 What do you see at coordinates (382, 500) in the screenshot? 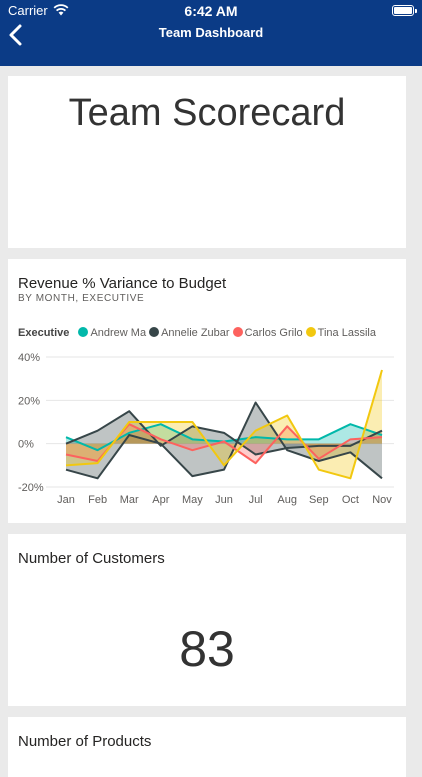
I see `x-tick-label: Nov` at bounding box center [382, 500].